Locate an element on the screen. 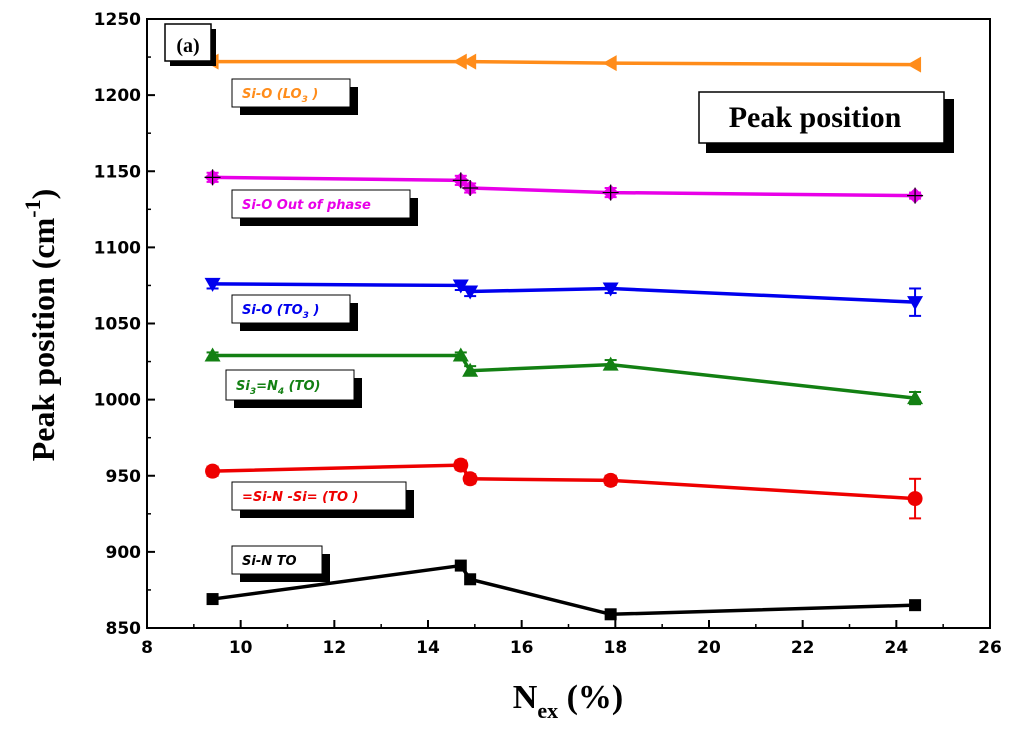 This screenshot has width=1009, height=731. x-tick-label: 8 is located at coordinates (147, 648).